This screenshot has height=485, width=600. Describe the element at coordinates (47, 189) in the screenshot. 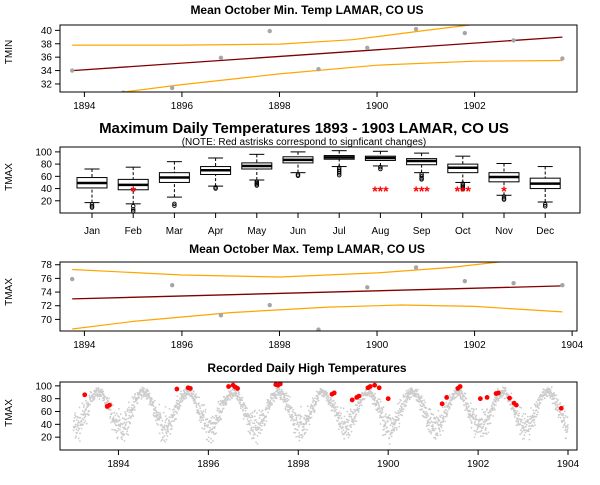

I see `panel-boxplot-ytick-label: 40` at that location.